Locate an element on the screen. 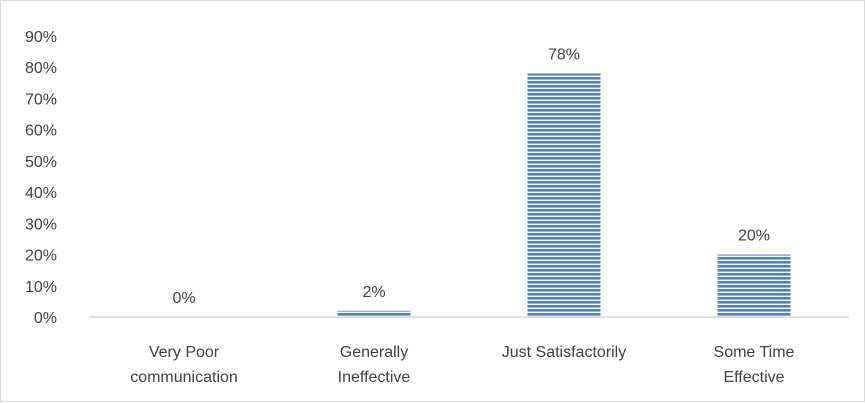  y-tick-label: 50% is located at coordinates (41, 162).